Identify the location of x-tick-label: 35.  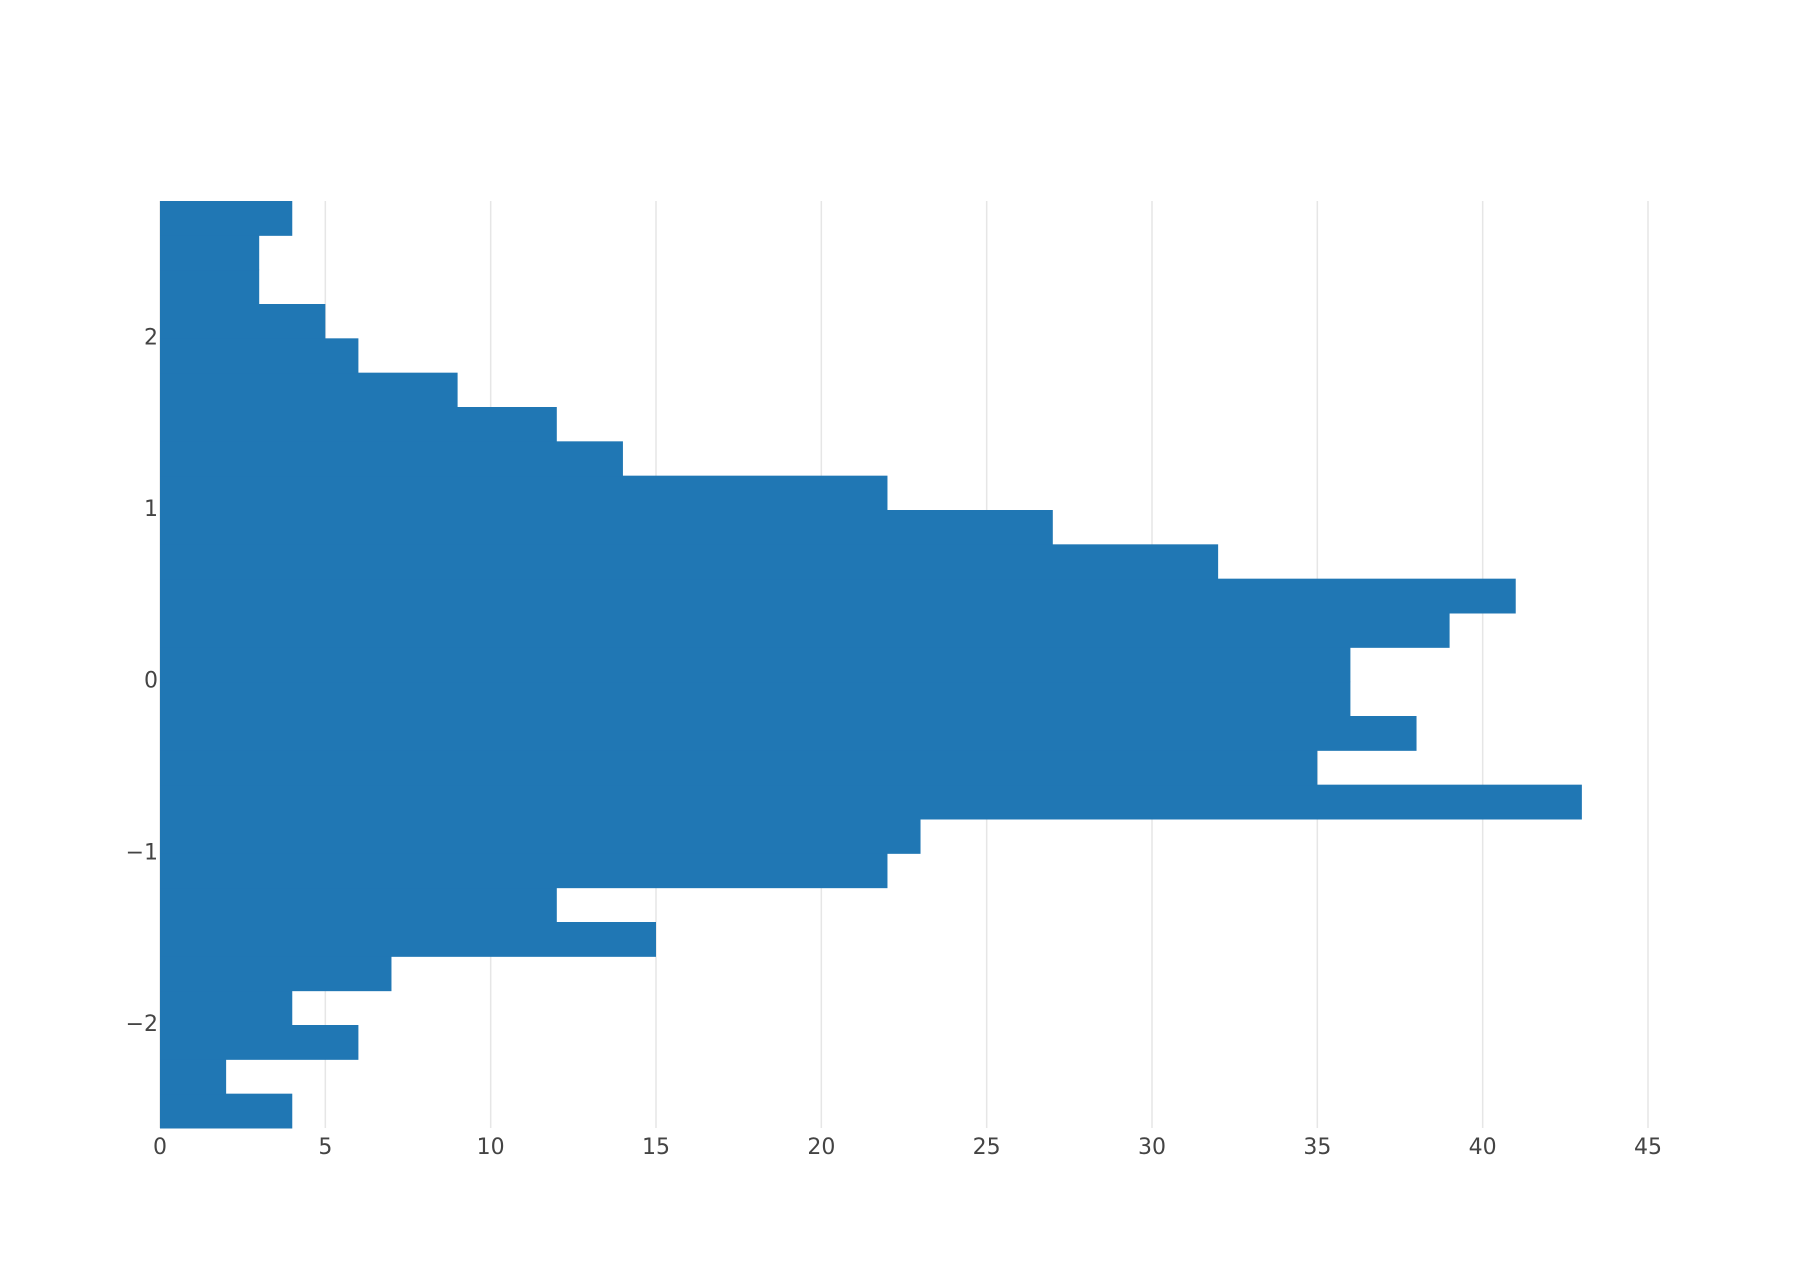
(1317, 1147).